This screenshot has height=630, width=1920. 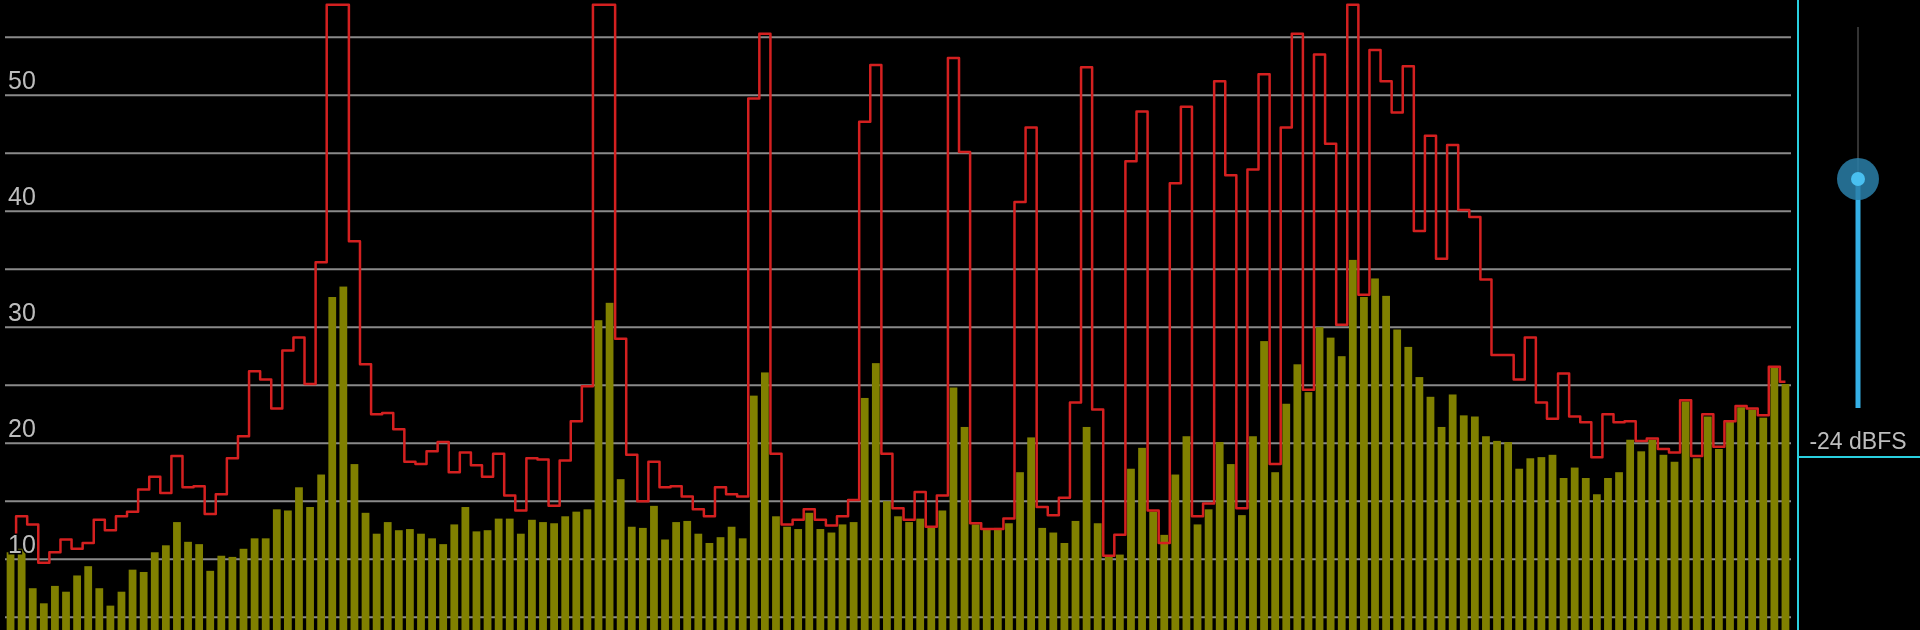 I want to click on y-tick-label: 40, so click(x=22, y=196).